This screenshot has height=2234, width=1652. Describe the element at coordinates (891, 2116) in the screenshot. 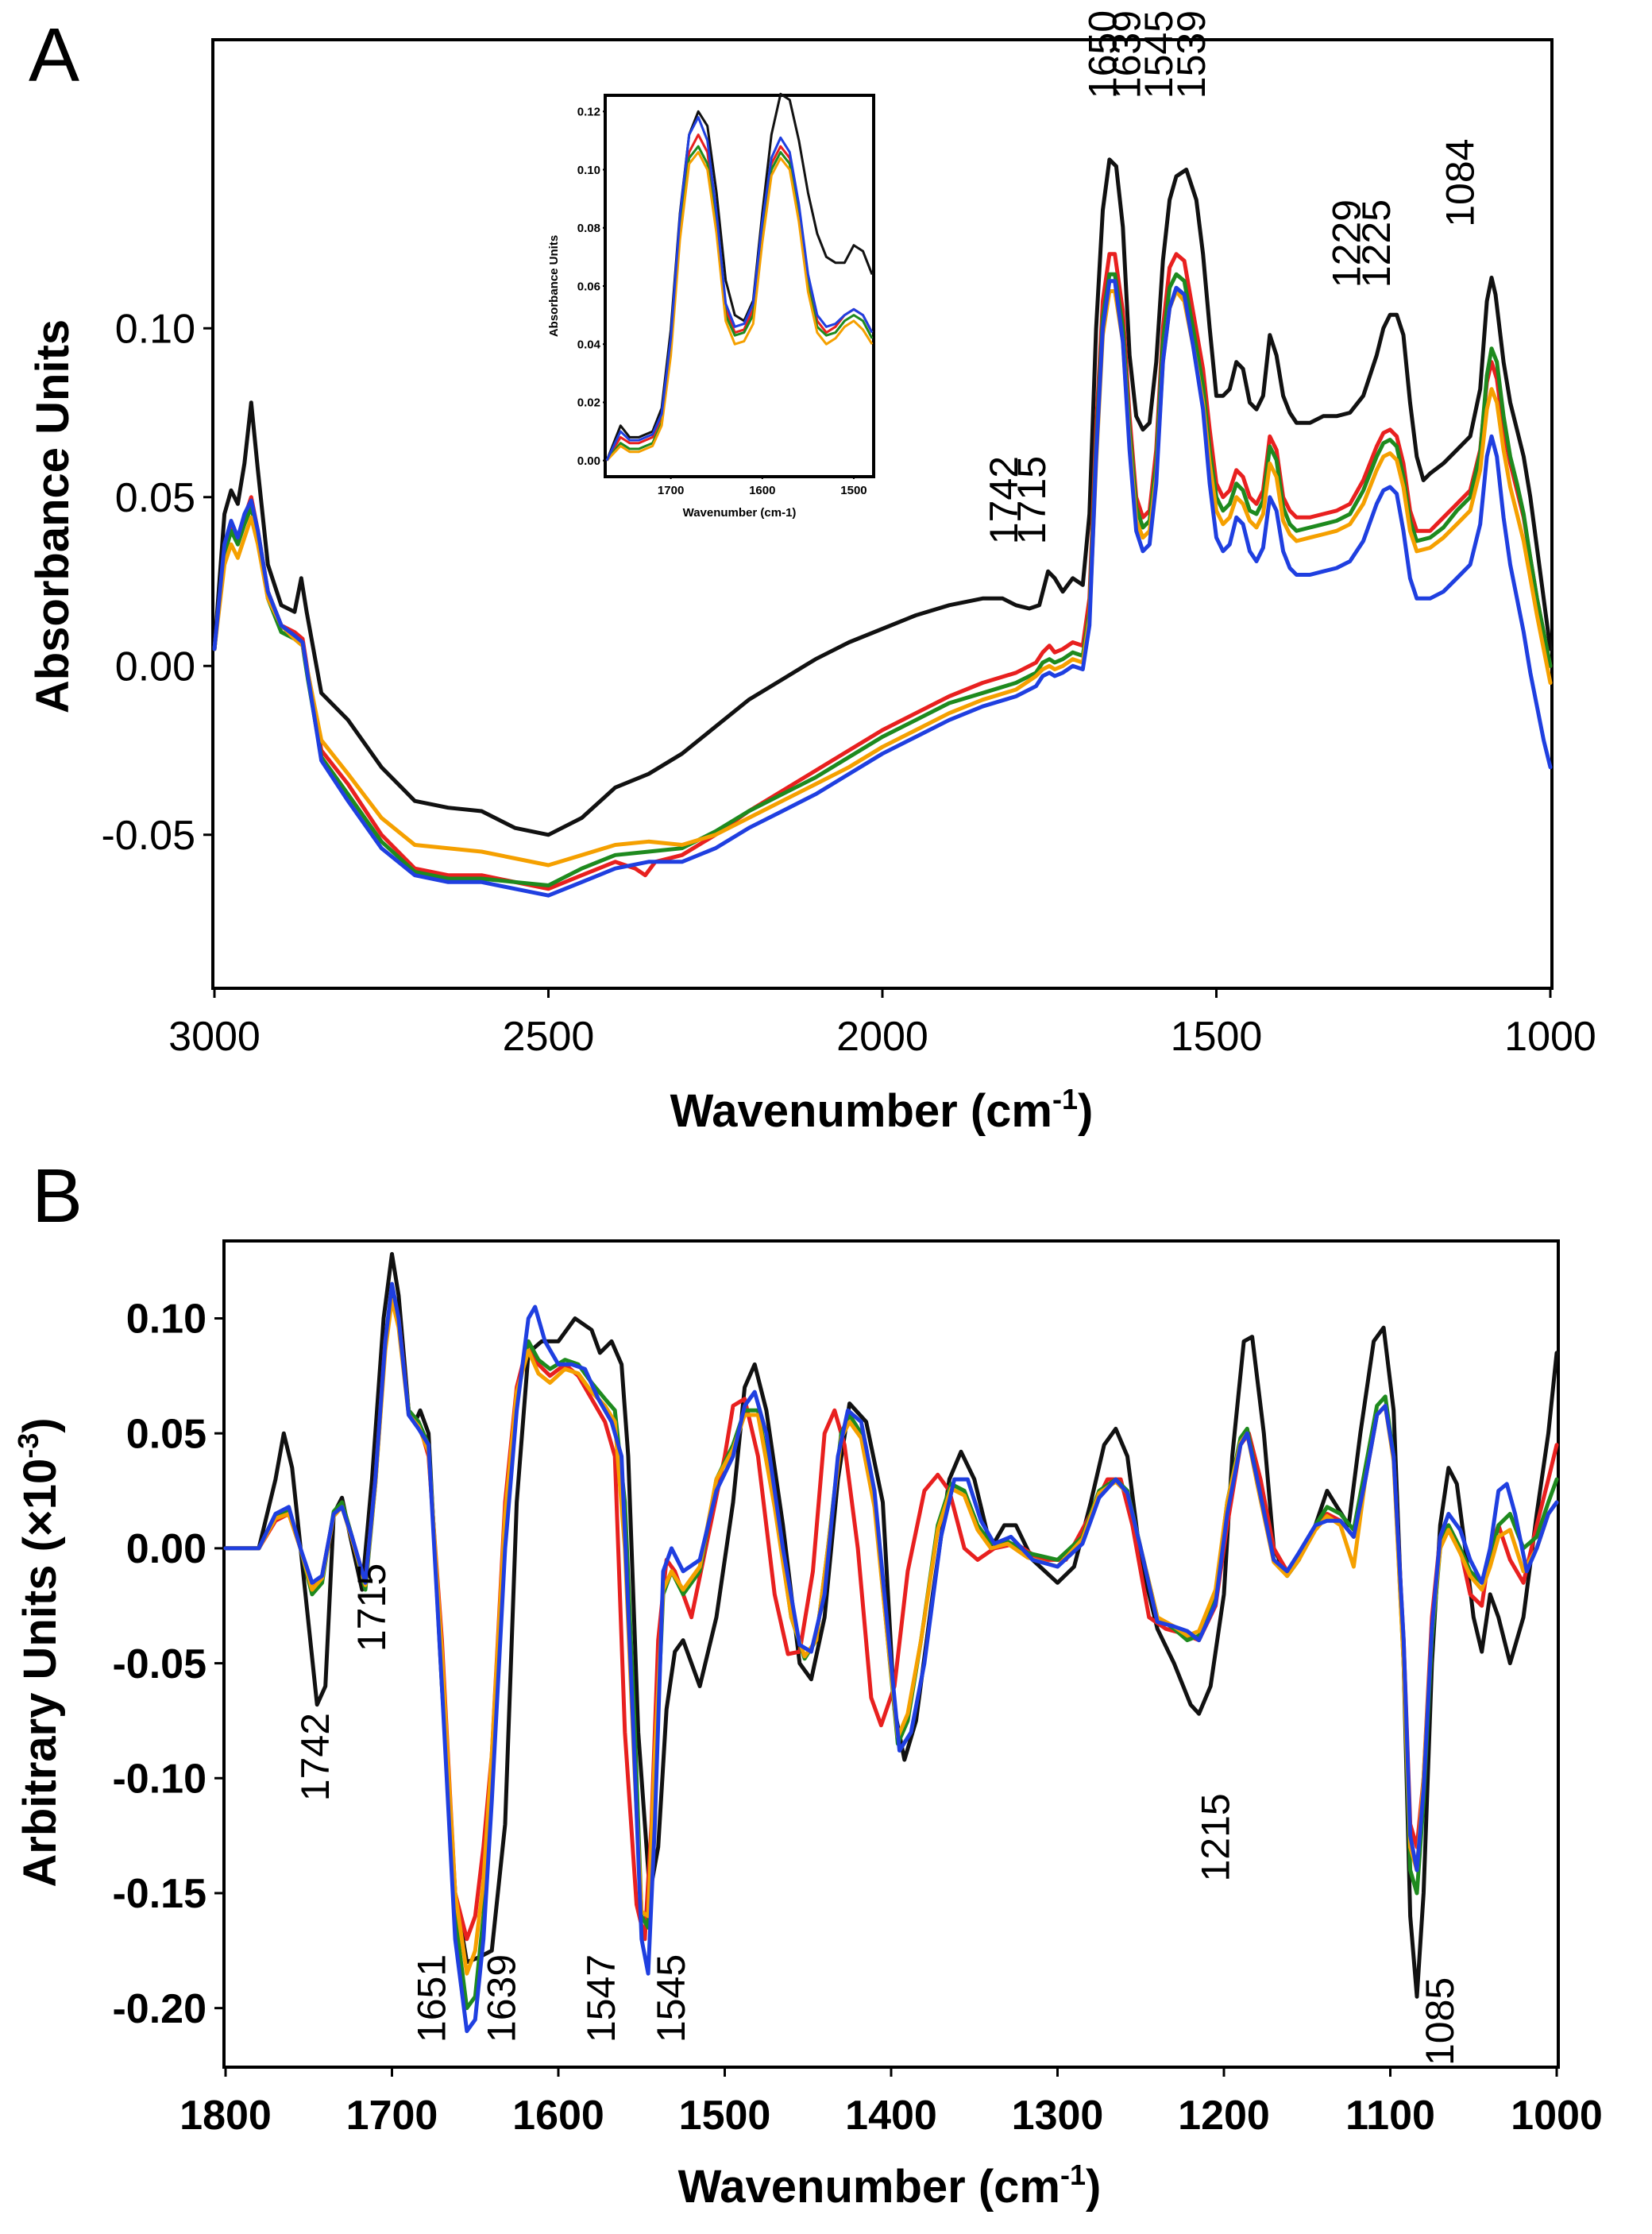

I see `panel-b-x-tick-label: 1400` at that location.